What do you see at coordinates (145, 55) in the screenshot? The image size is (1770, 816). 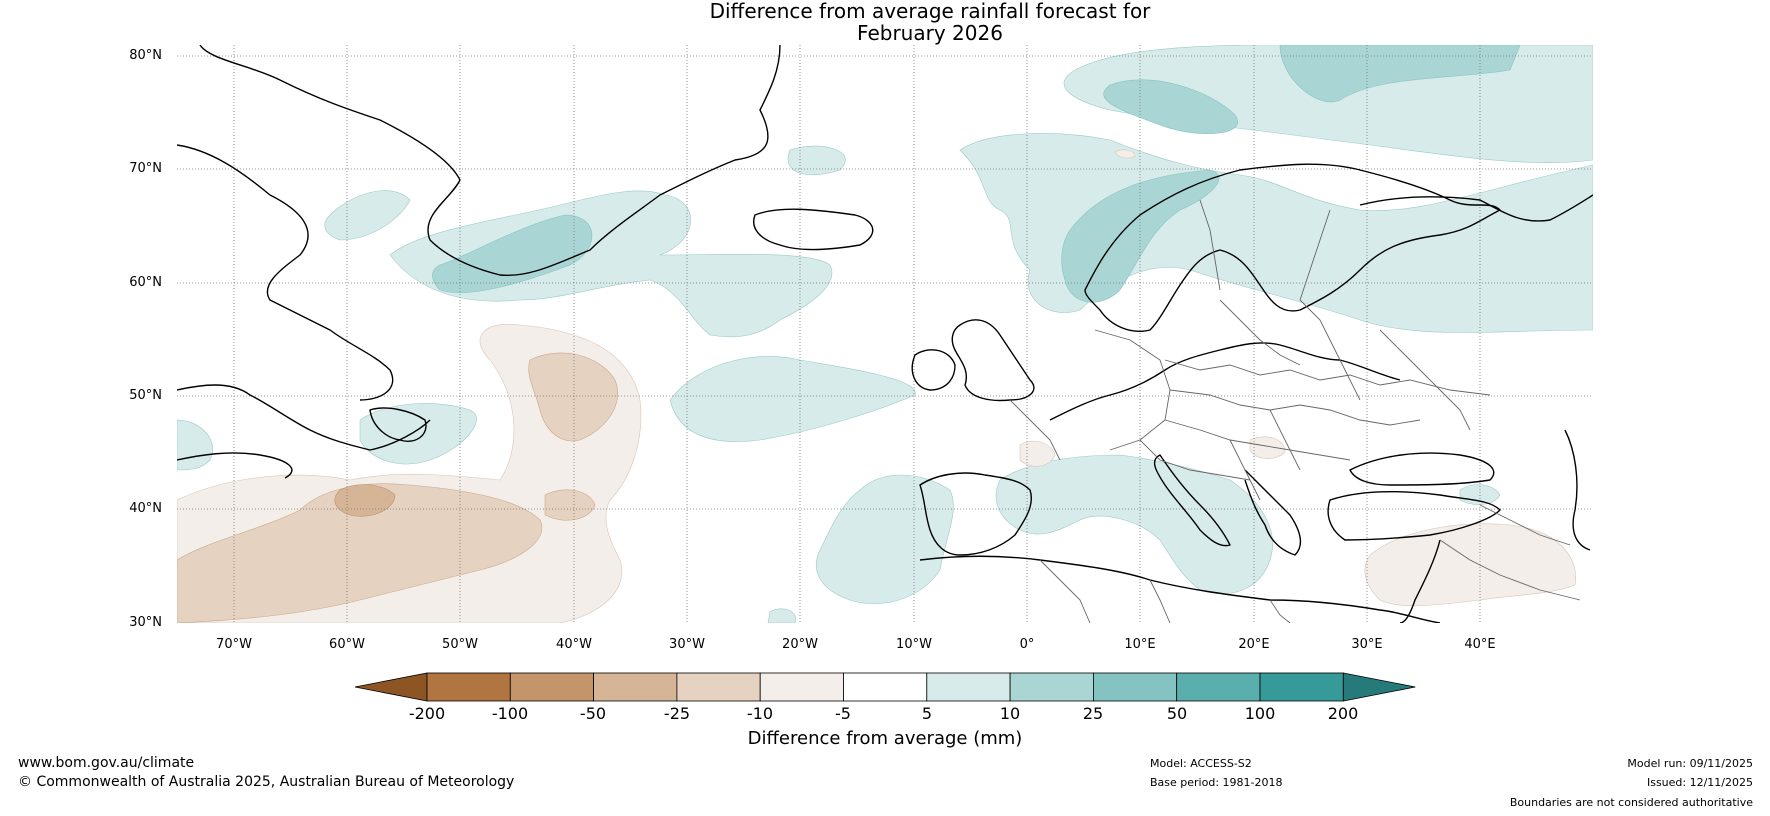 I see `lat-label-80n: 80°N` at bounding box center [145, 55].